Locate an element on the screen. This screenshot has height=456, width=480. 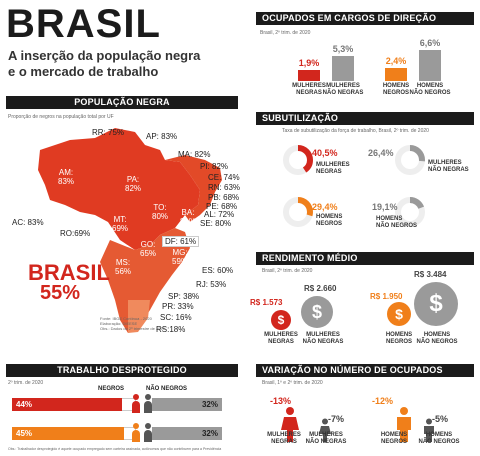
state-ac: AC: 83% is located at coordinates (28, 222).